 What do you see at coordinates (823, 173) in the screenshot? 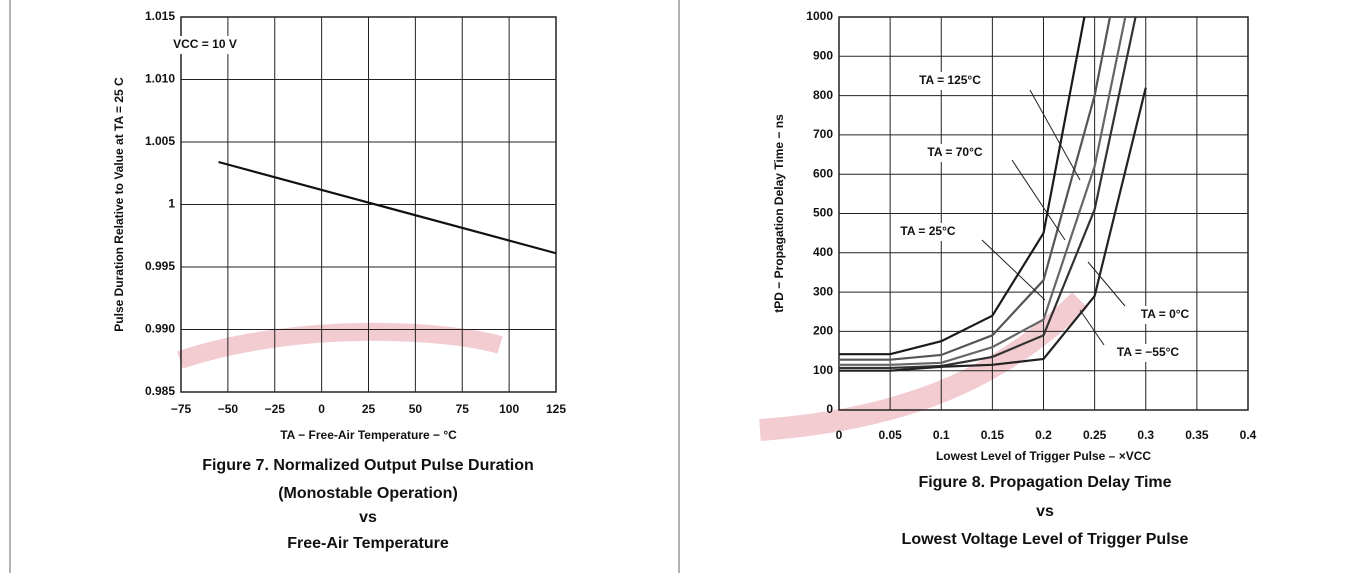
I see `y-tick-label: 600` at bounding box center [823, 173].